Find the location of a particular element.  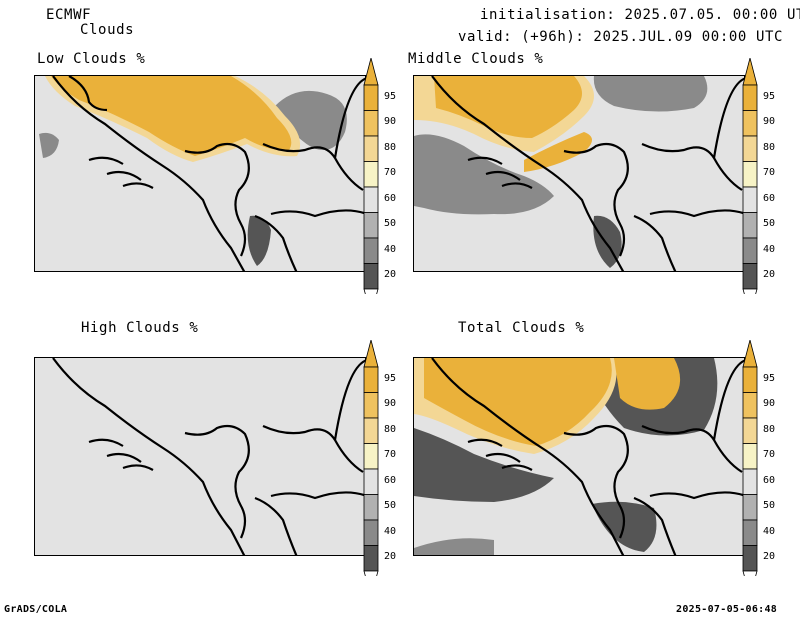

map-high-clouds is located at coordinates (200, 456).